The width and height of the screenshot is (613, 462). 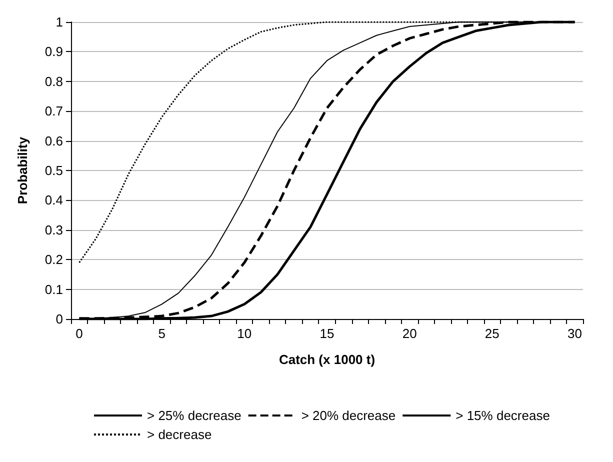 I want to click on x-tick-label: 0, so click(x=79, y=333).